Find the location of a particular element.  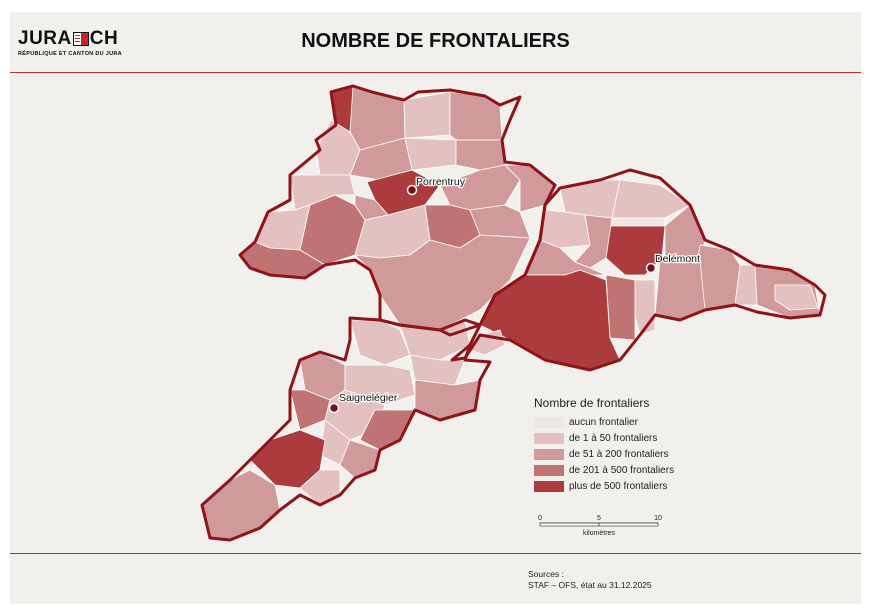

sources-label: Sources : is located at coordinates (546, 574).